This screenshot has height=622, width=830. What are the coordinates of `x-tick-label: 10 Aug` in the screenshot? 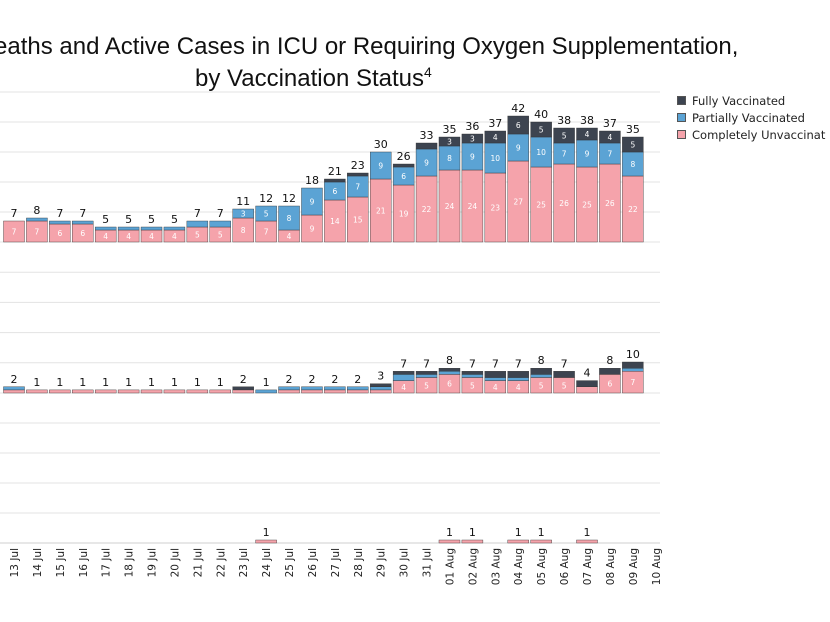 It's located at (657, 566).